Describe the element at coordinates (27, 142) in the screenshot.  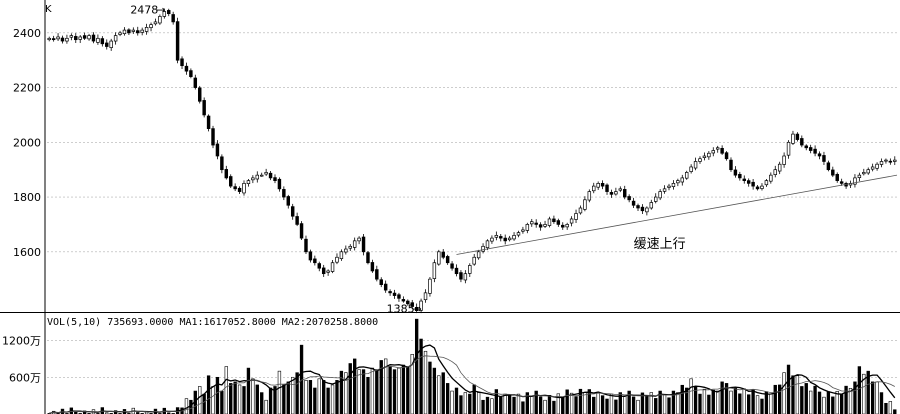
I see `price-tick-label: 2000` at that location.